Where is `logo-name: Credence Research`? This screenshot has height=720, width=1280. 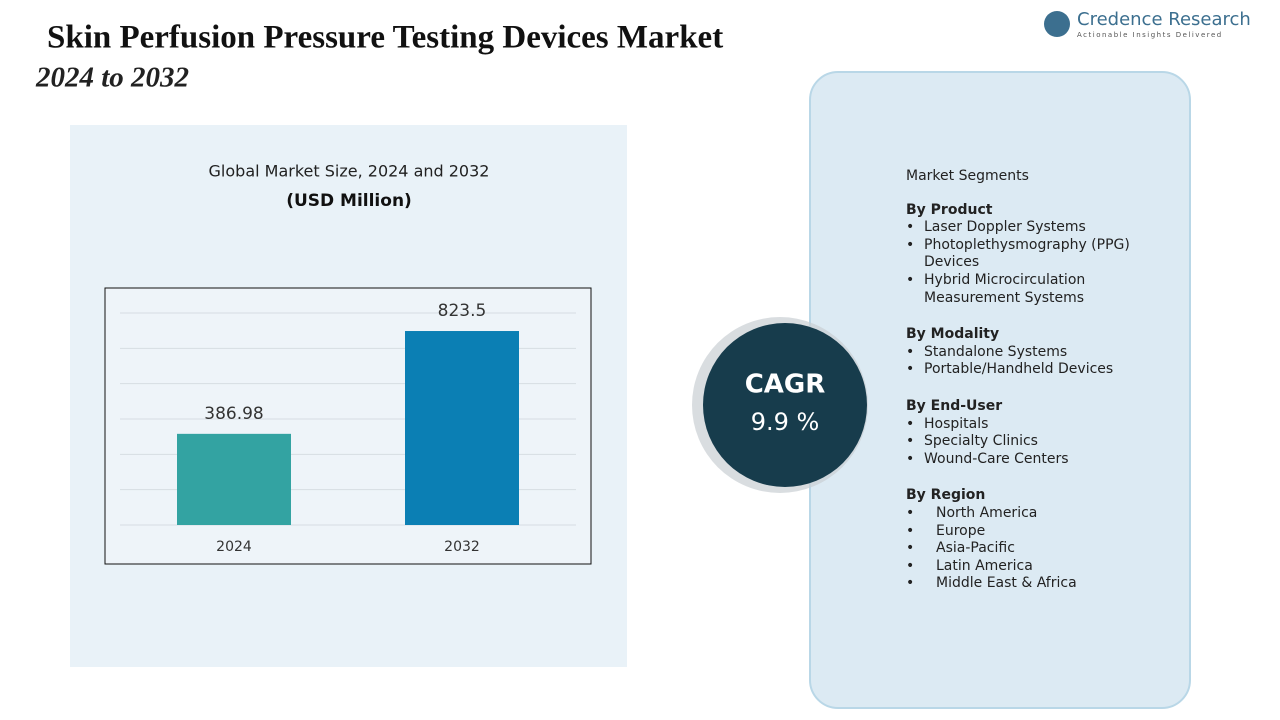
logo-name: Credence Research is located at coordinates (1164, 19).